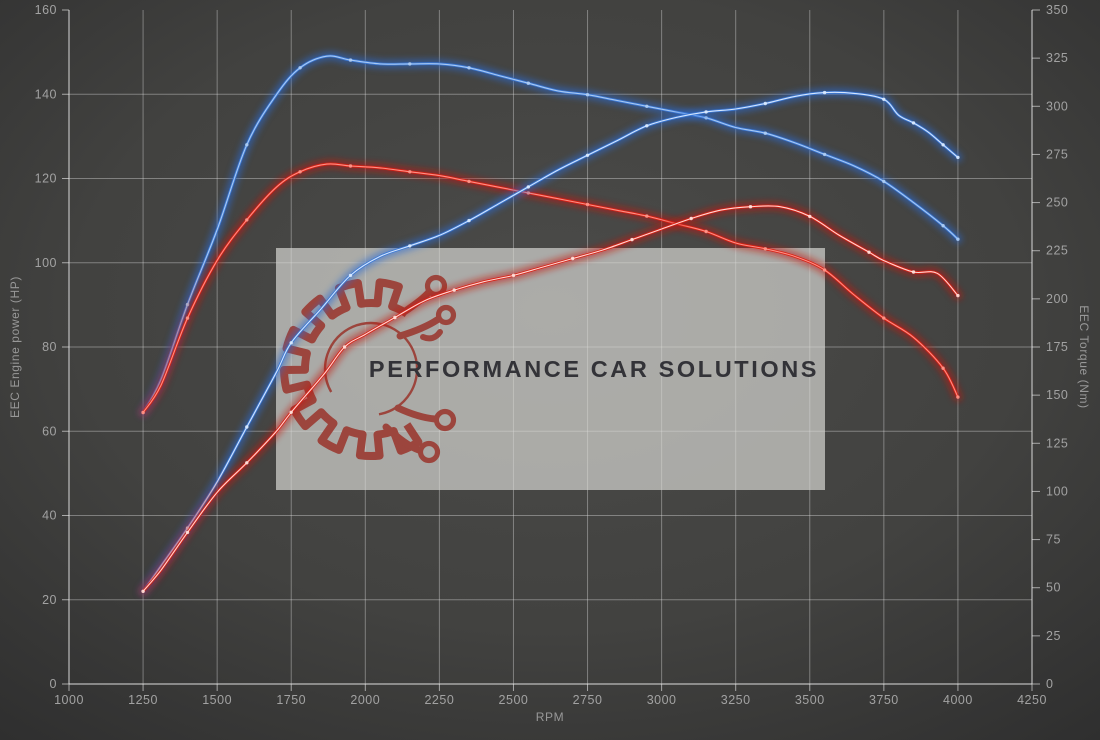  Describe the element at coordinates (1084, 356) in the screenshot. I see `y-axis-label-right: EEC Torque (Nm)` at that location.